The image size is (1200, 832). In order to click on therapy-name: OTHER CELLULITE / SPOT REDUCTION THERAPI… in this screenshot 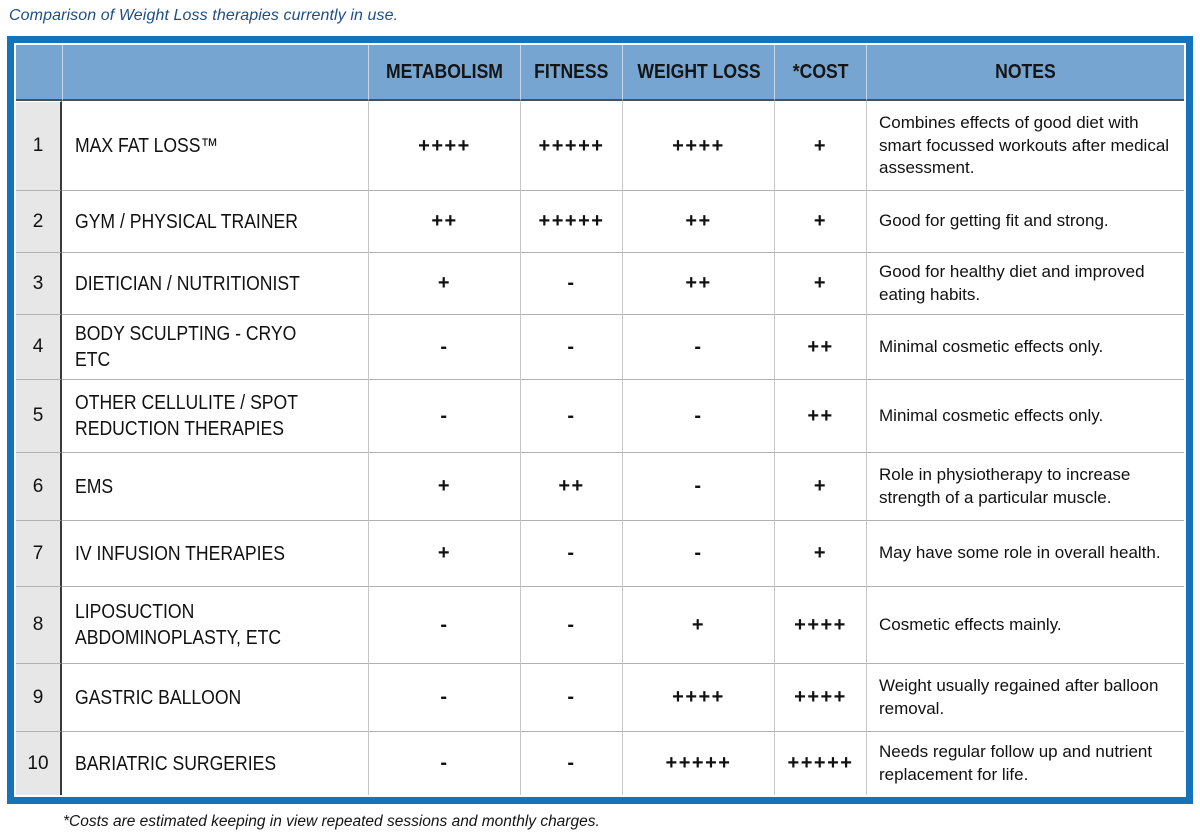, I will do `click(215, 415)`.